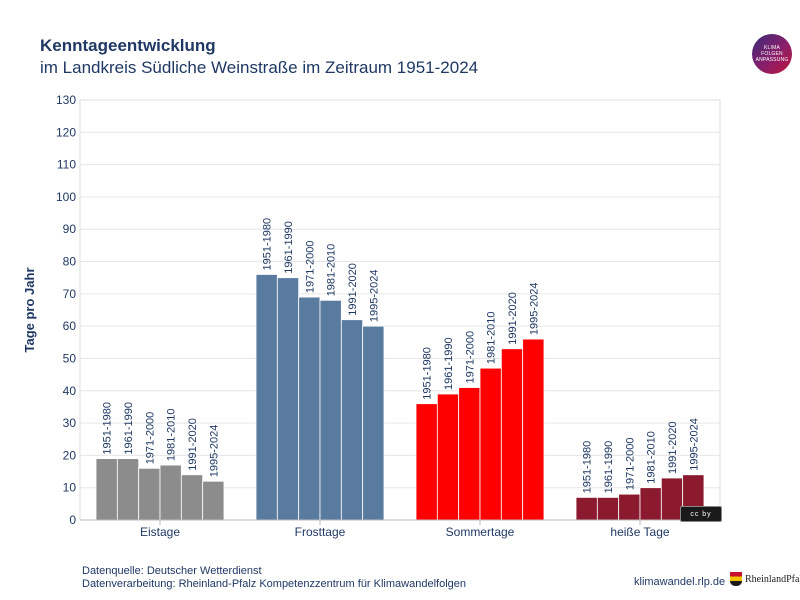  I want to click on chart-title: Kenntageentwicklung, so click(128, 45).